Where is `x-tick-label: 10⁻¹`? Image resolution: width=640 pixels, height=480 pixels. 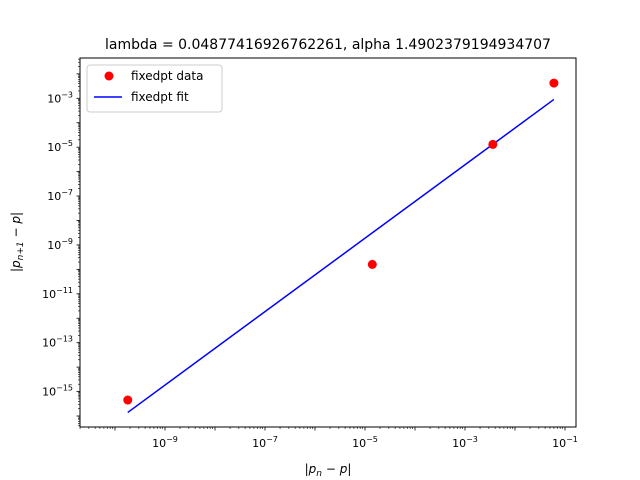 x-tick-label: 10⁻¹ is located at coordinates (565, 442).